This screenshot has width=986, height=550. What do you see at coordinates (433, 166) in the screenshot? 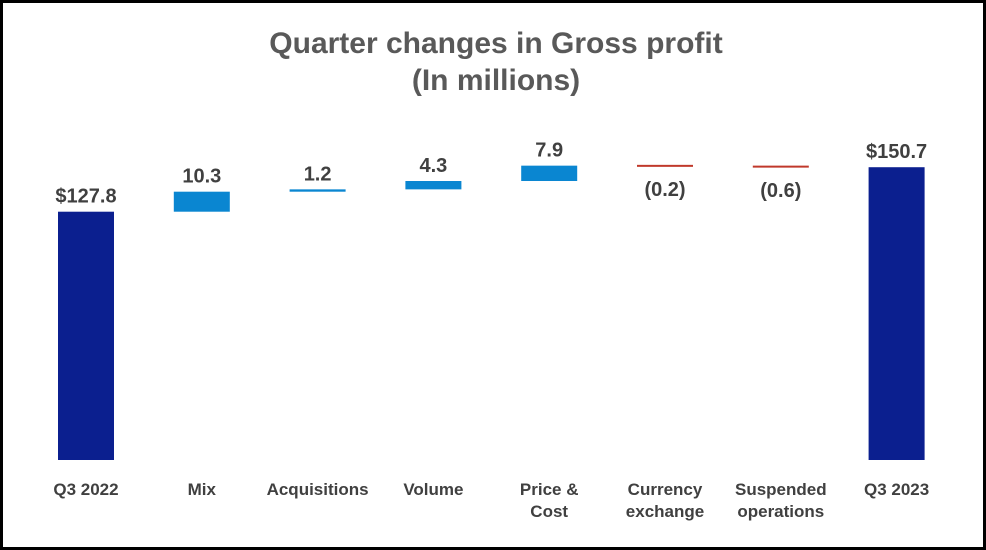
I see `data-label-3: 4.3` at bounding box center [433, 166].